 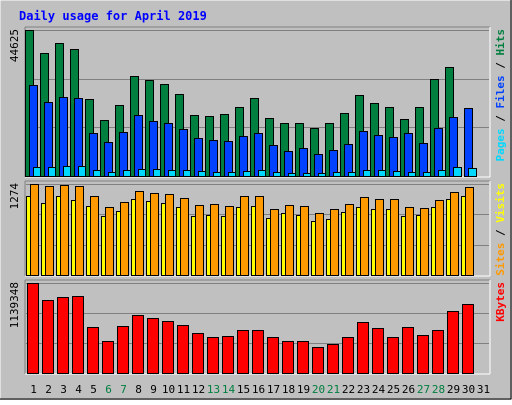 What do you see at coordinates (423, 389) in the screenshot?
I see `x-tick-label: 27` at bounding box center [423, 389].